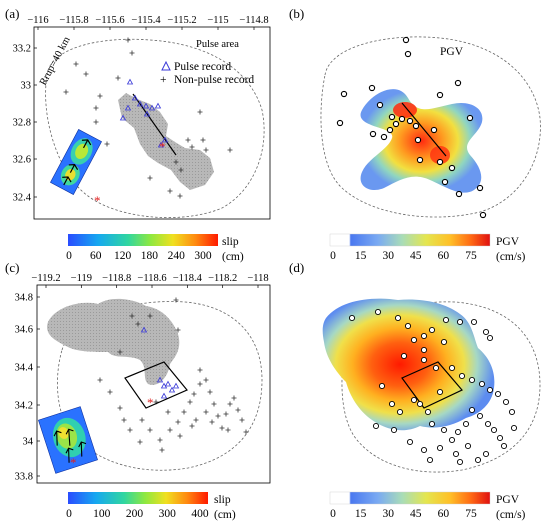 The height and width of the screenshot is (522, 550). I want to click on colorbar-d-unit: (cm/s), so click(511, 515).